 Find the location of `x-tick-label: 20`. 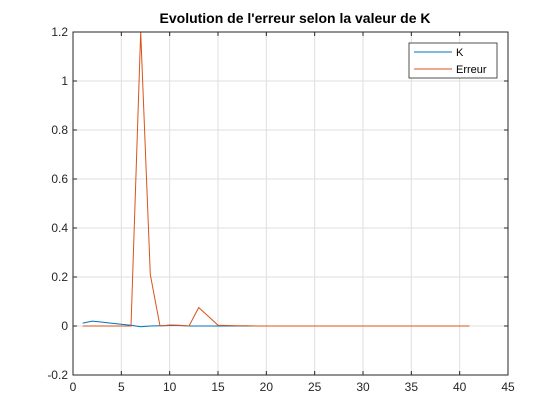

x-tick-label: 20 is located at coordinates (267, 387).